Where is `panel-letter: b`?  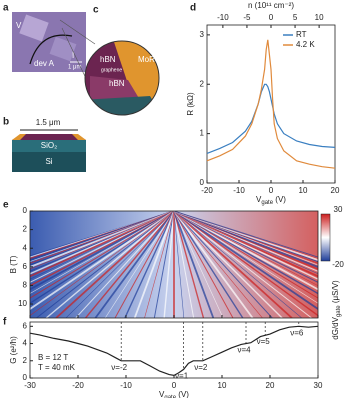 panel-letter: b is located at coordinates (6, 122).